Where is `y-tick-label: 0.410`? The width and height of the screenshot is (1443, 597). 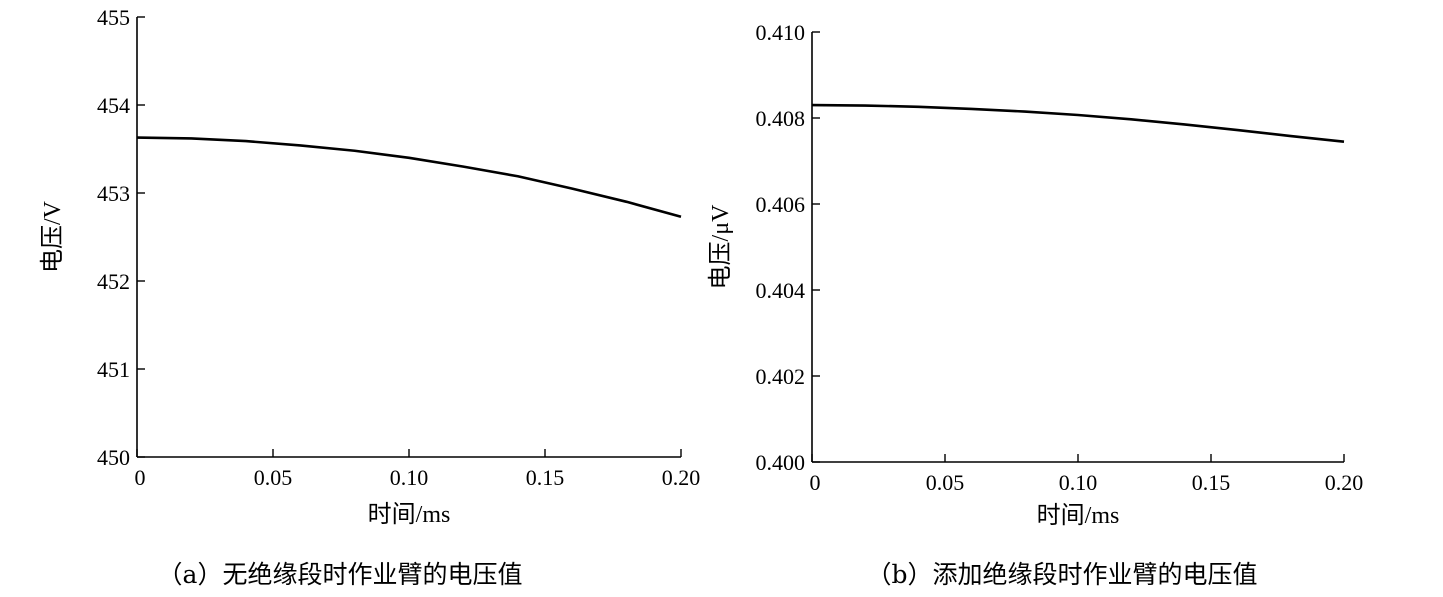 y-tick-label: 0.410 is located at coordinates (781, 32).